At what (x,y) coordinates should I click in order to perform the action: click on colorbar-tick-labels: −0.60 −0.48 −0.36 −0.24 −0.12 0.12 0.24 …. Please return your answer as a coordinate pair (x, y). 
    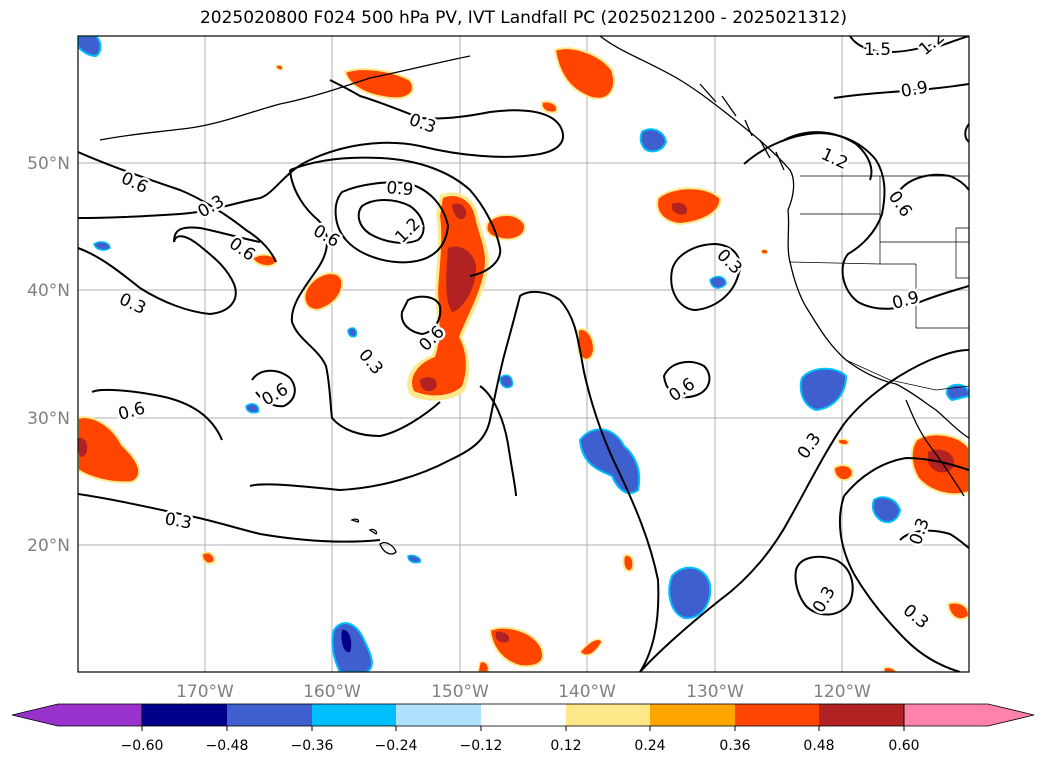
    Looking at the image, I should click on (520, 746).